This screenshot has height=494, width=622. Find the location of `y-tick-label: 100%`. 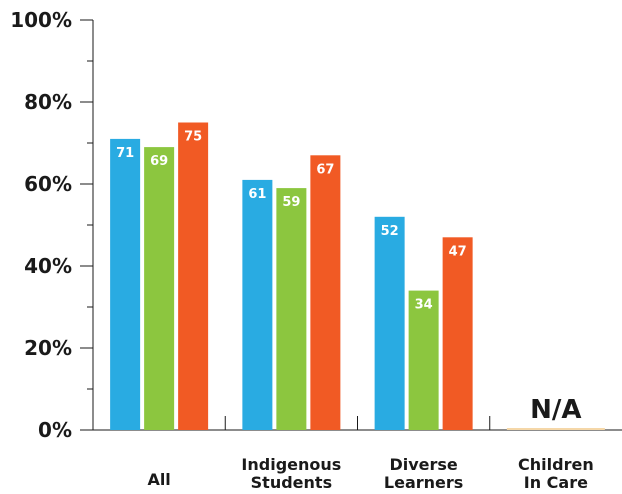

y-tick-label: 100% is located at coordinates (41, 20).